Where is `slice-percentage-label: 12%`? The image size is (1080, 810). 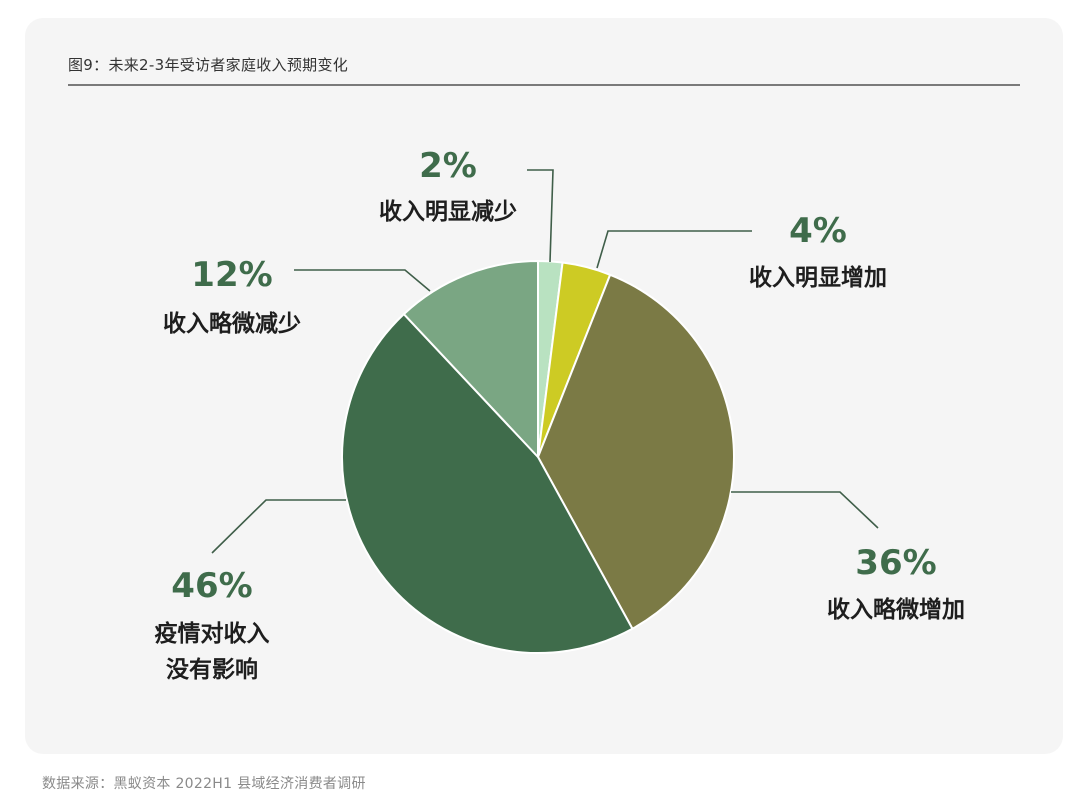
slice-percentage-label: 12% is located at coordinates (231, 275).